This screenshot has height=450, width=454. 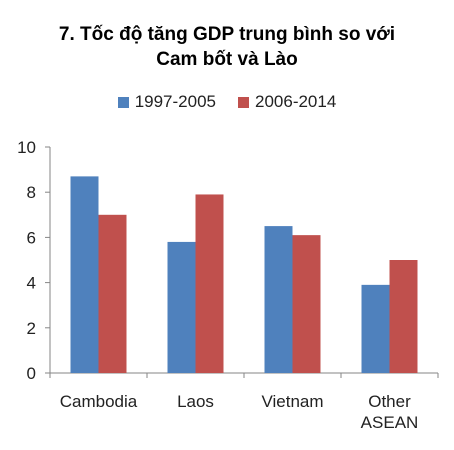 I want to click on x-tick-label: Vietnam, so click(x=292, y=401).